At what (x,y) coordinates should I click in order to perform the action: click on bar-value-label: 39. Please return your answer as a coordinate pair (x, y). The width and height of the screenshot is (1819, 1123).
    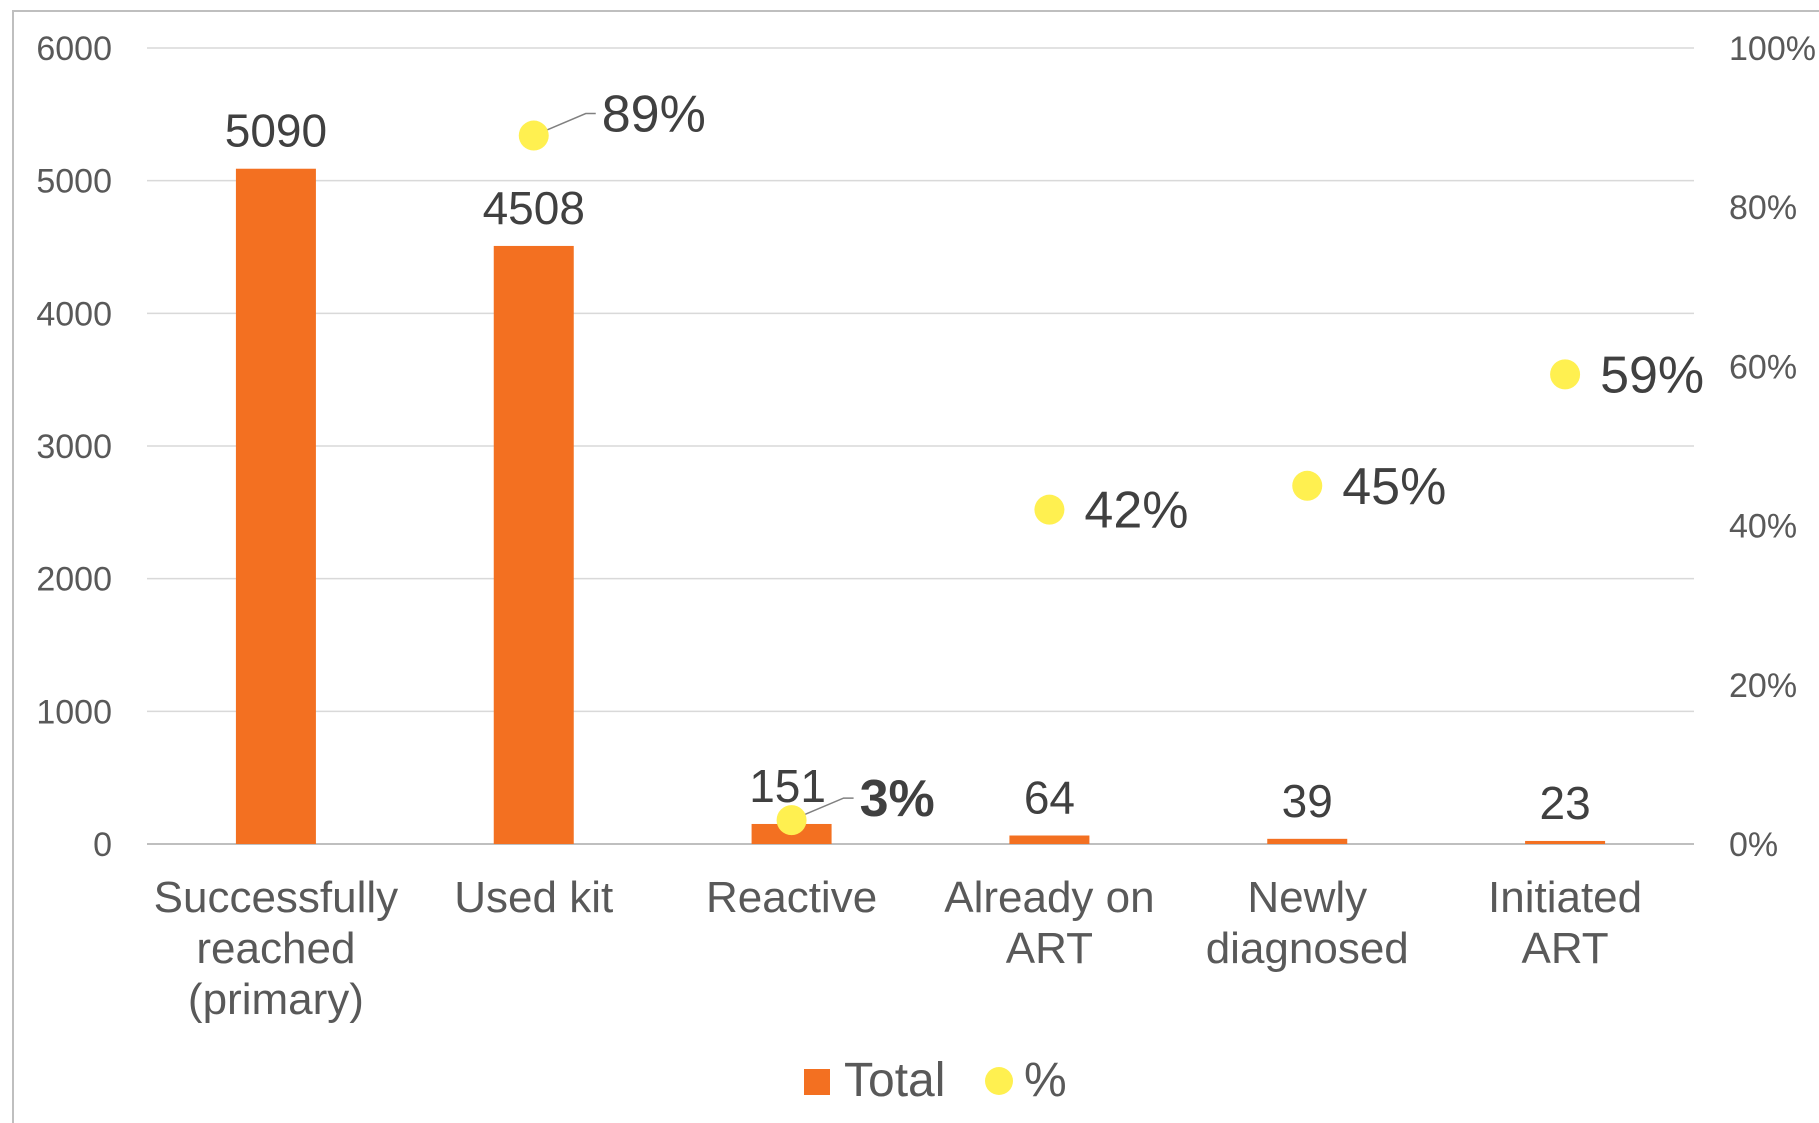
    Looking at the image, I should click on (1307, 801).